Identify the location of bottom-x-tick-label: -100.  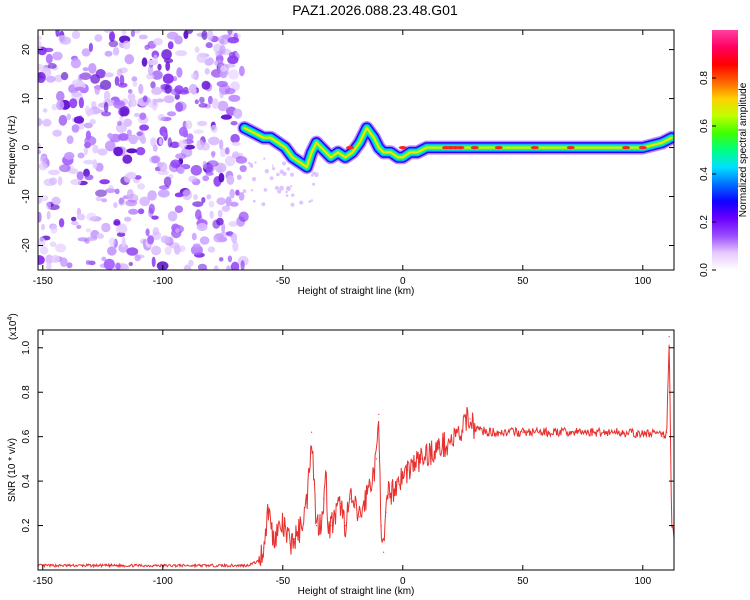
(163, 581).